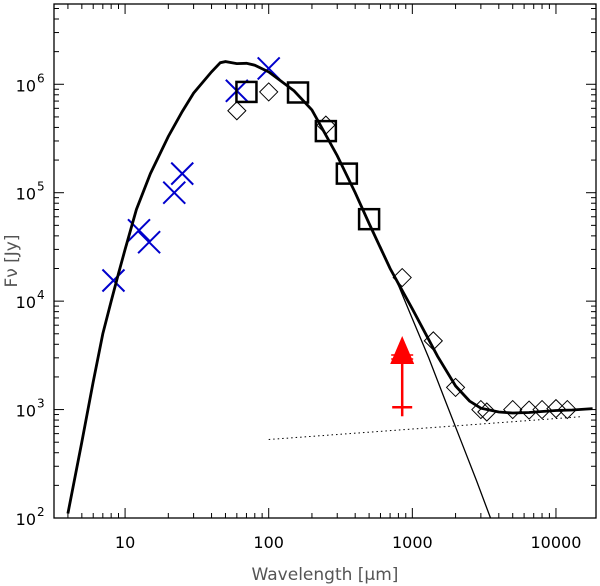 This screenshot has height=586, width=600. I want to click on y-tick-exponent: 5, so click(41, 187).